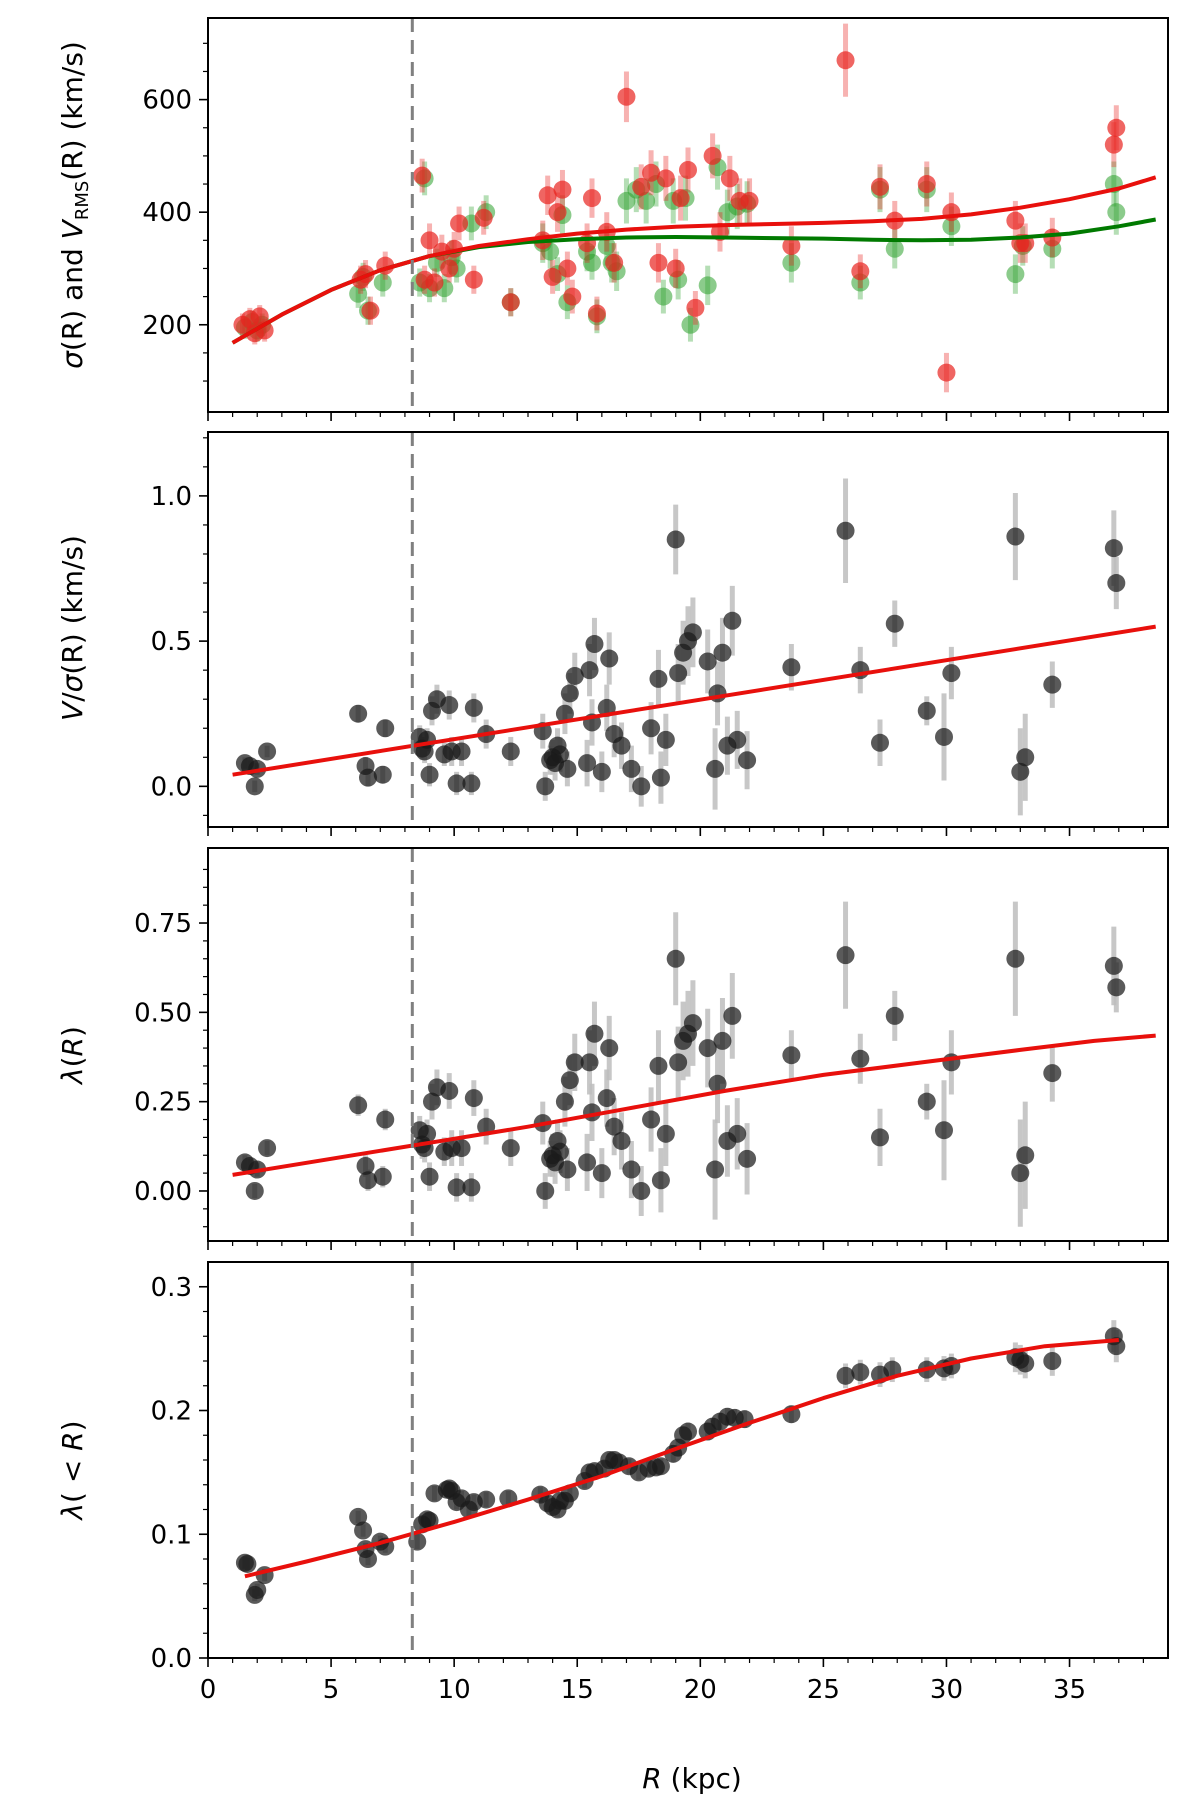  Describe the element at coordinates (946, 1690) in the screenshot. I see `x-tick-label: 30` at that location.